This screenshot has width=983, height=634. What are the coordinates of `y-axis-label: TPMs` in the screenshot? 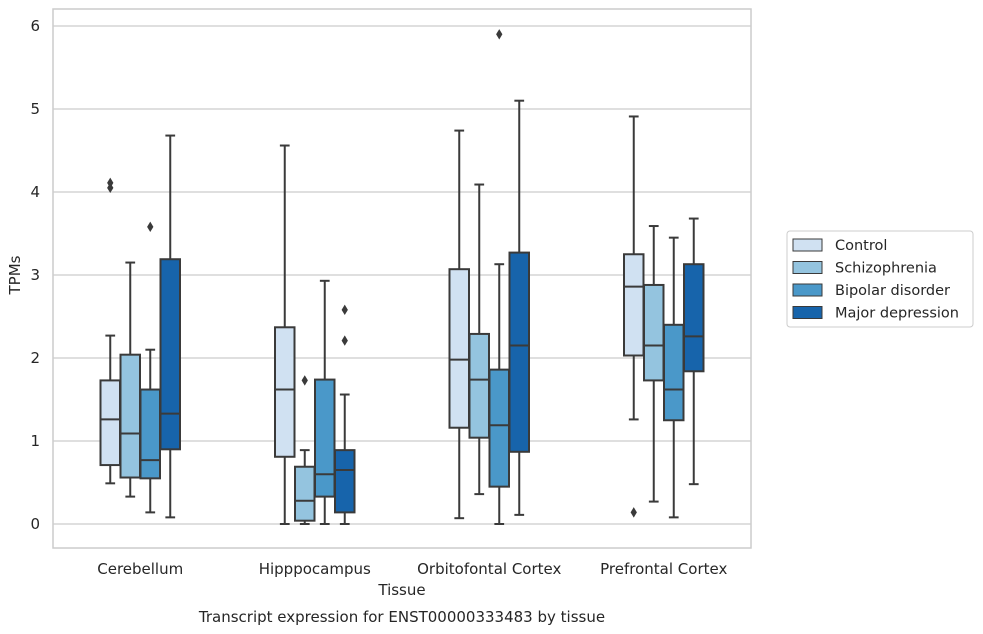 It's located at (15, 275).